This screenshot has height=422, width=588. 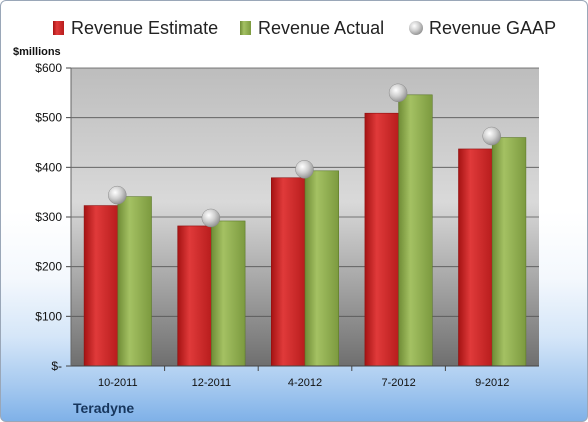 What do you see at coordinates (321, 28) in the screenshot?
I see `legend-label-actual: Revenue Actual` at bounding box center [321, 28].